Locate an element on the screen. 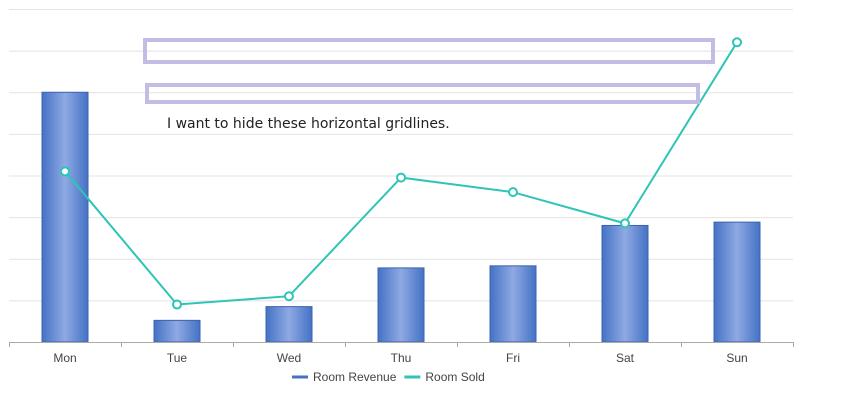  x-tick-label: Thu is located at coordinates (401, 358).